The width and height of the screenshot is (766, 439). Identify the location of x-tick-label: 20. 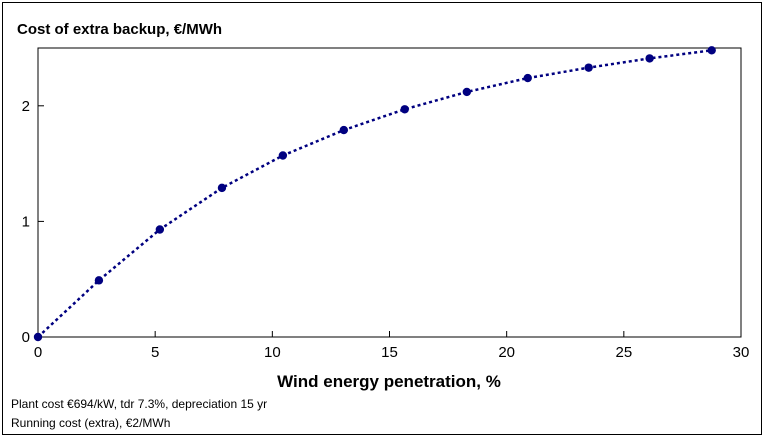
(506, 352).